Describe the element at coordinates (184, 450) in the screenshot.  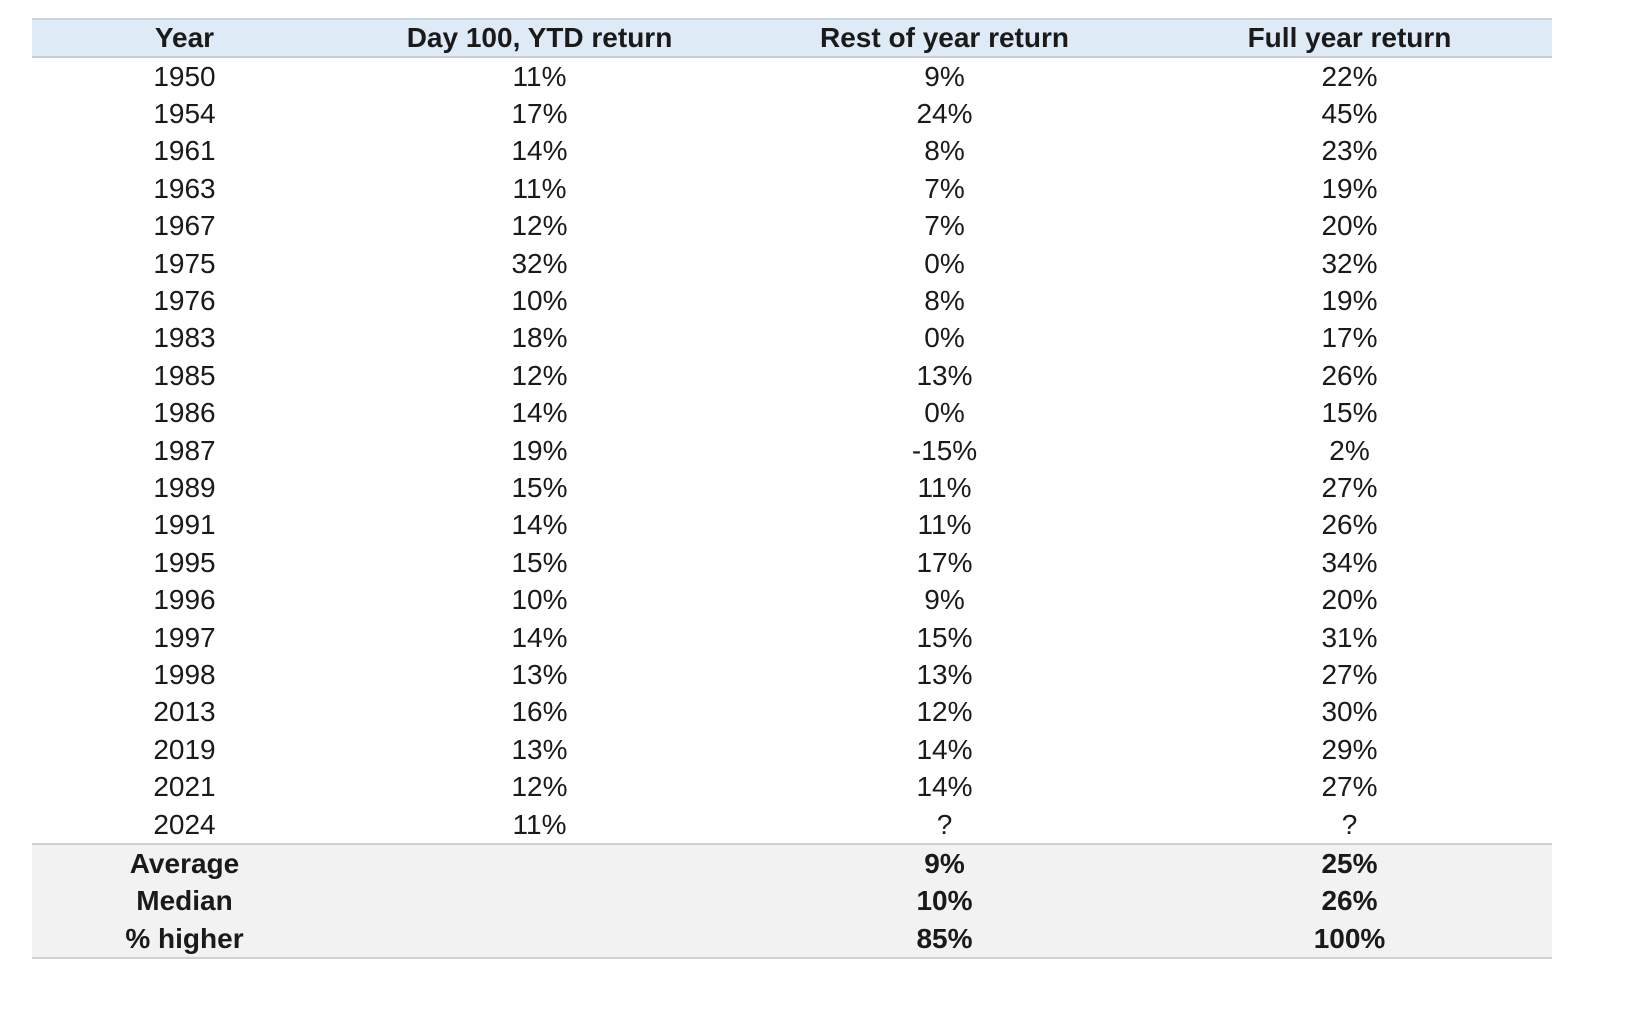
I see `cell-year: 1987` at that location.